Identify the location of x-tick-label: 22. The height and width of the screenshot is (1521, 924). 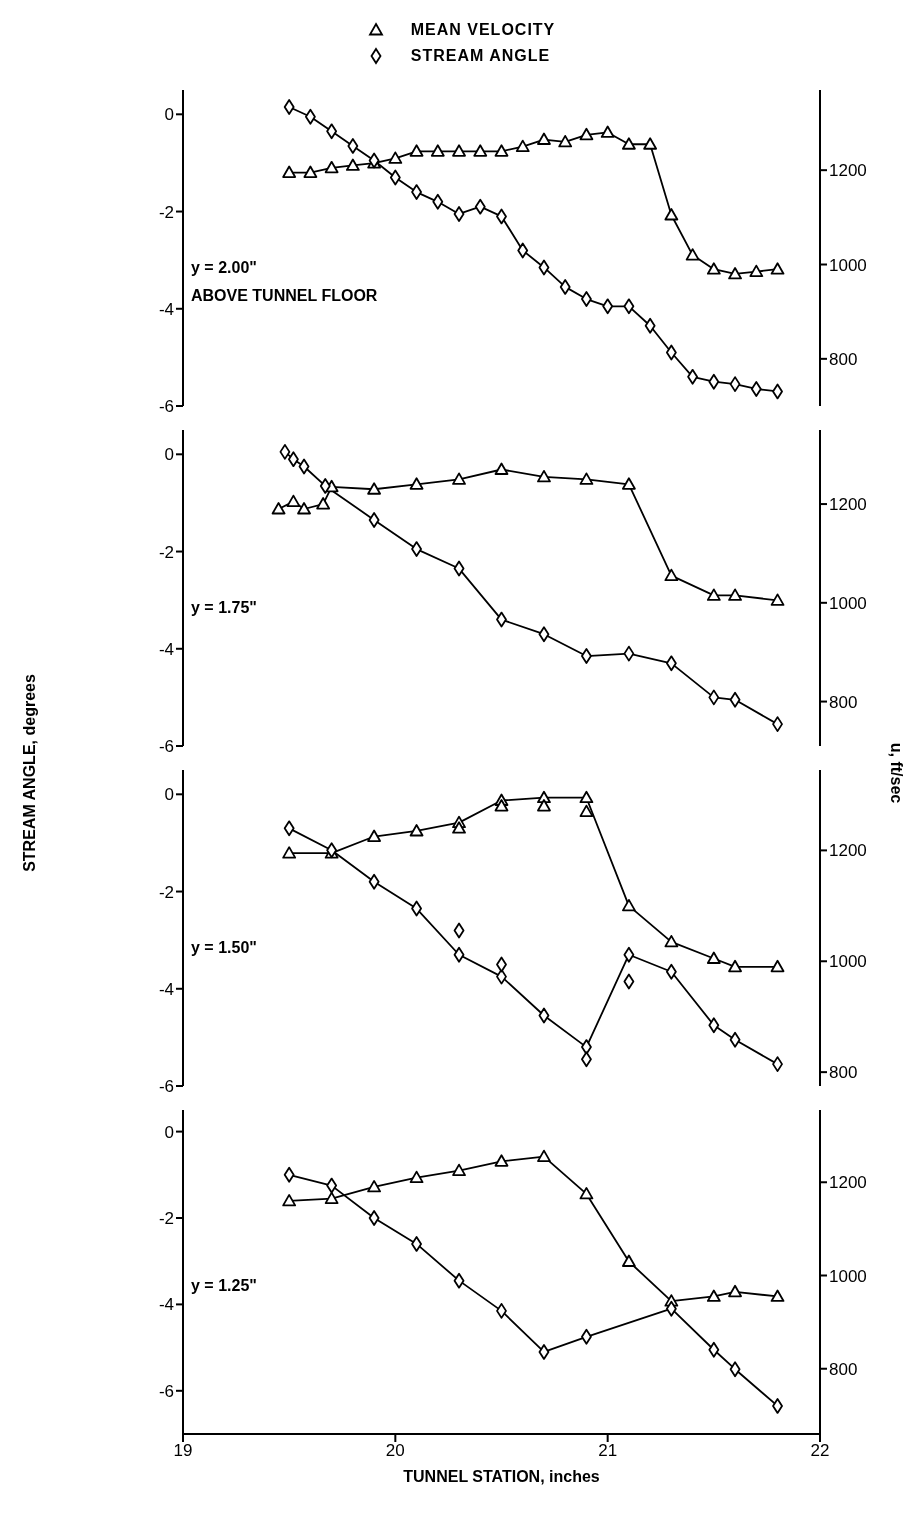
(820, 1451).